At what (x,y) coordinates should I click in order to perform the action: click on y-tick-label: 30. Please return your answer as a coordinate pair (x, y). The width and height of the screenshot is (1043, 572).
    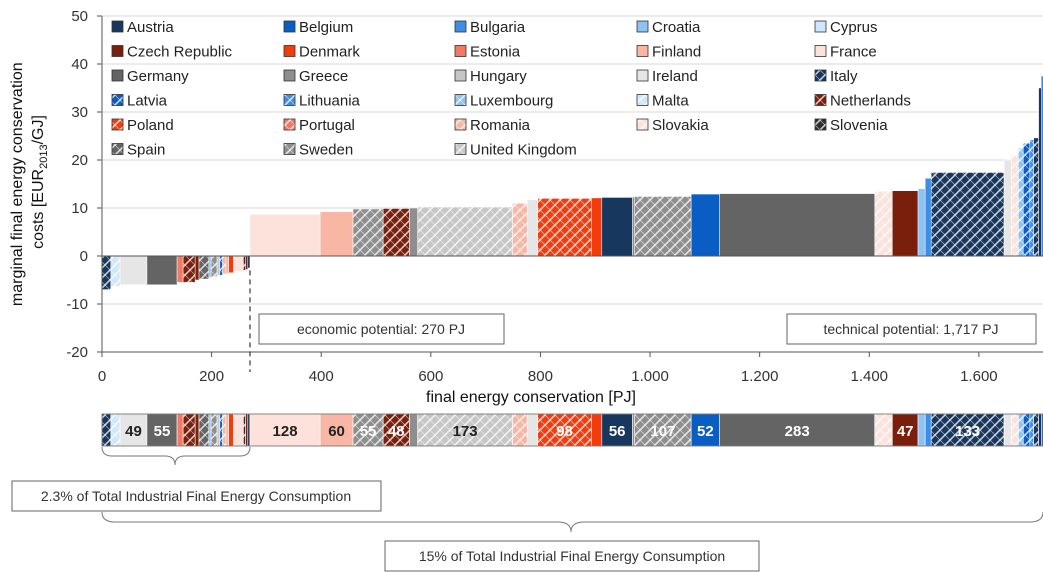
    Looking at the image, I should click on (79, 112).